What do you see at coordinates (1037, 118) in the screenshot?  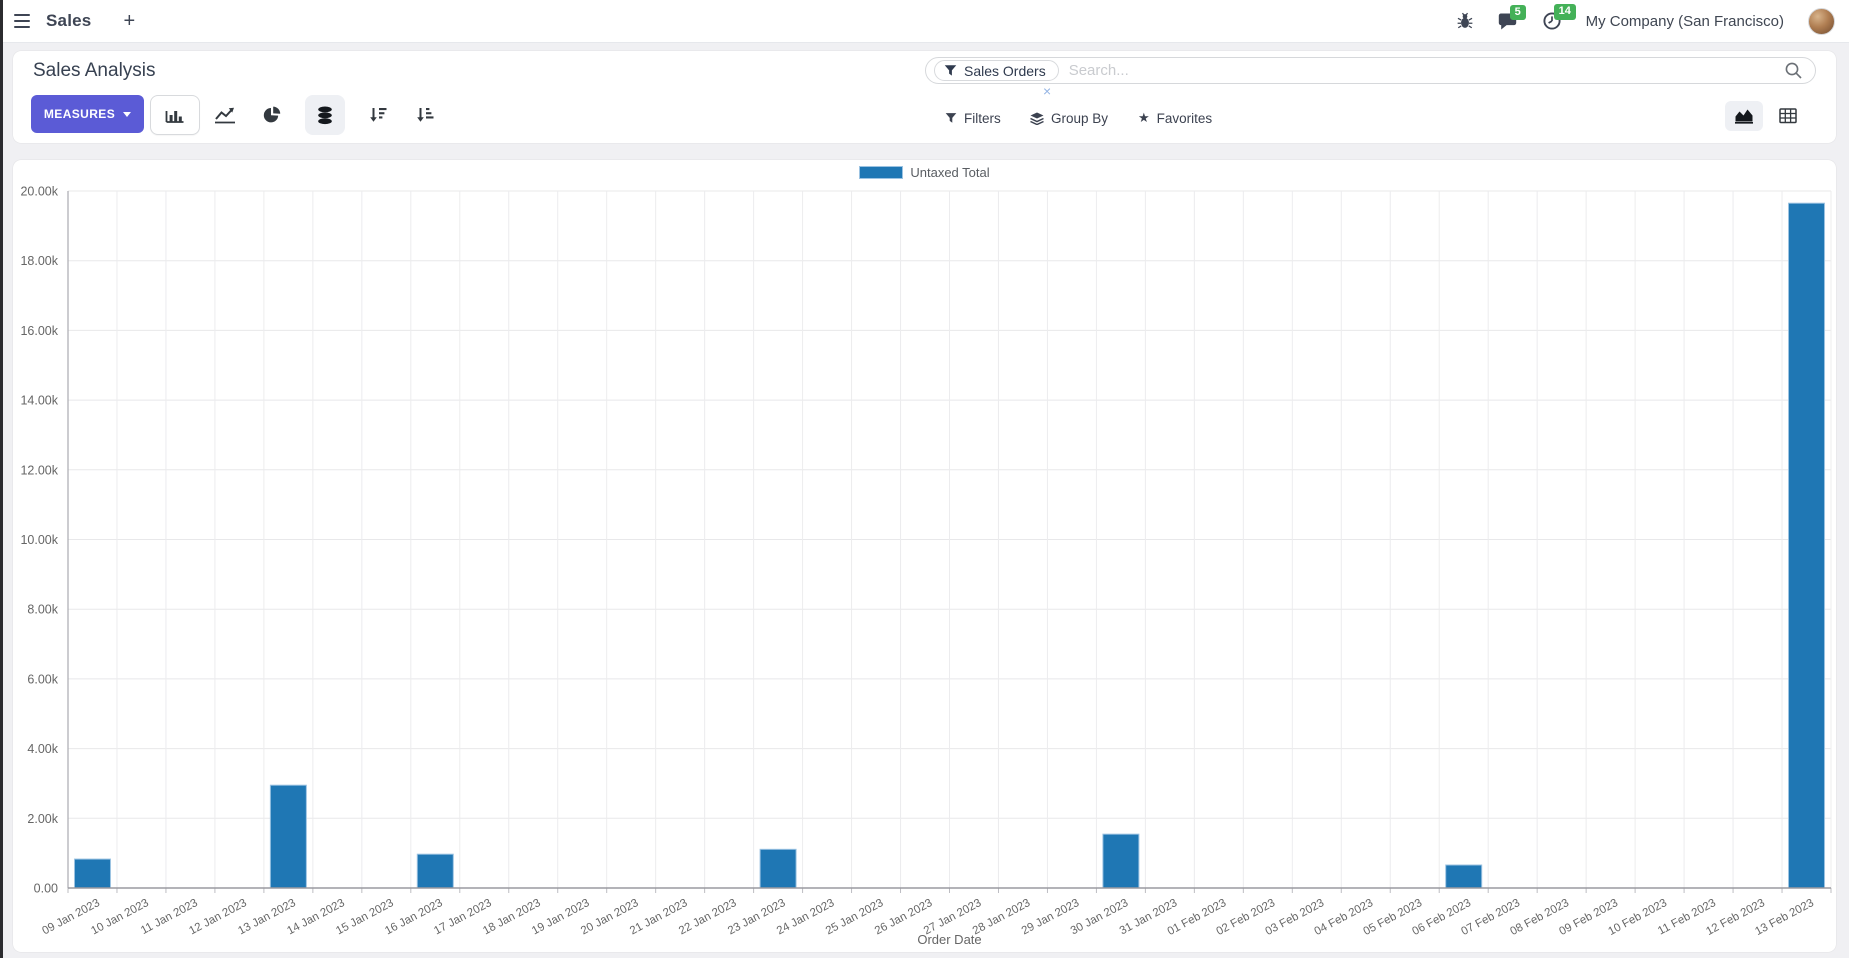 I see `layers-icon` at bounding box center [1037, 118].